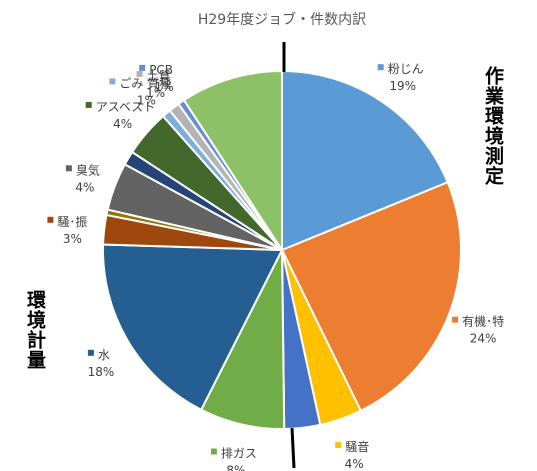  I want to click on slice-label: 排ガス 8%, so click(233, 459).